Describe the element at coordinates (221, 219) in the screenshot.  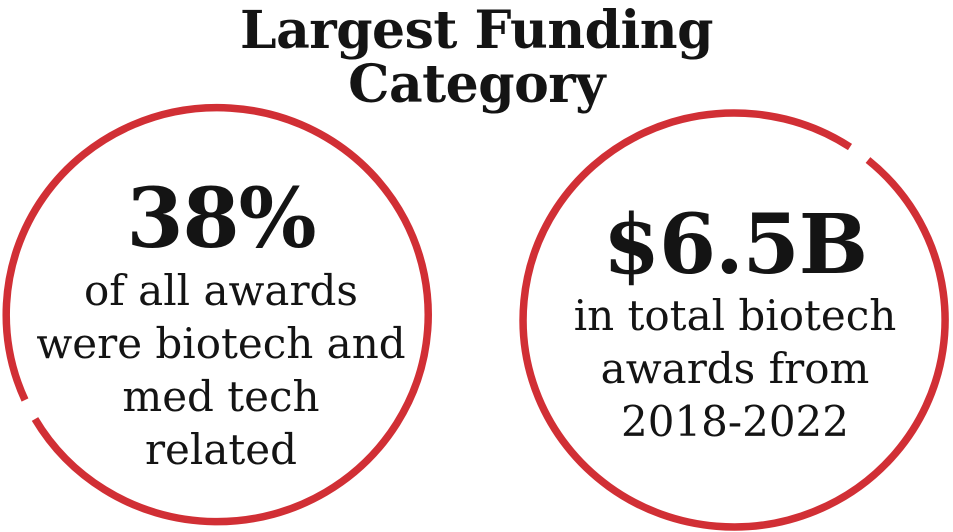
I see `left-stat-value: 38%` at that location.